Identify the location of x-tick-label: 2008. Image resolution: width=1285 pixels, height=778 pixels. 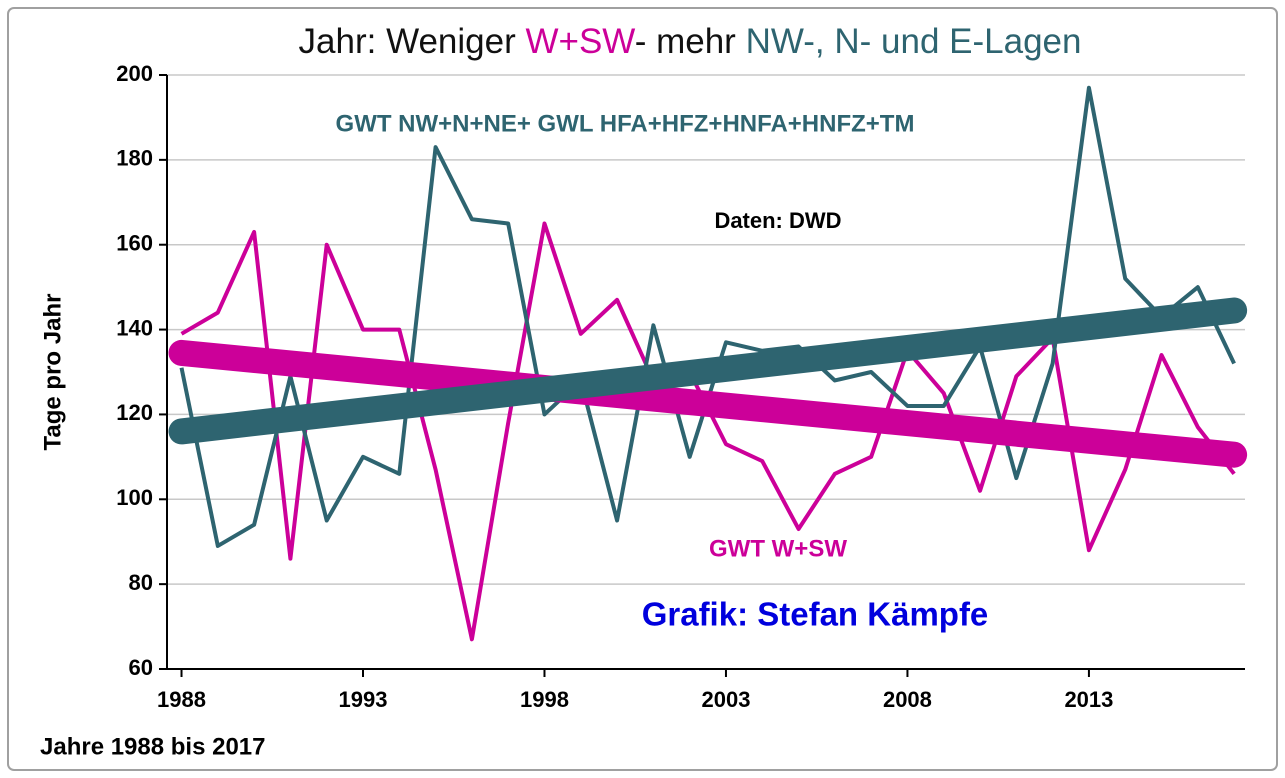
(907, 699).